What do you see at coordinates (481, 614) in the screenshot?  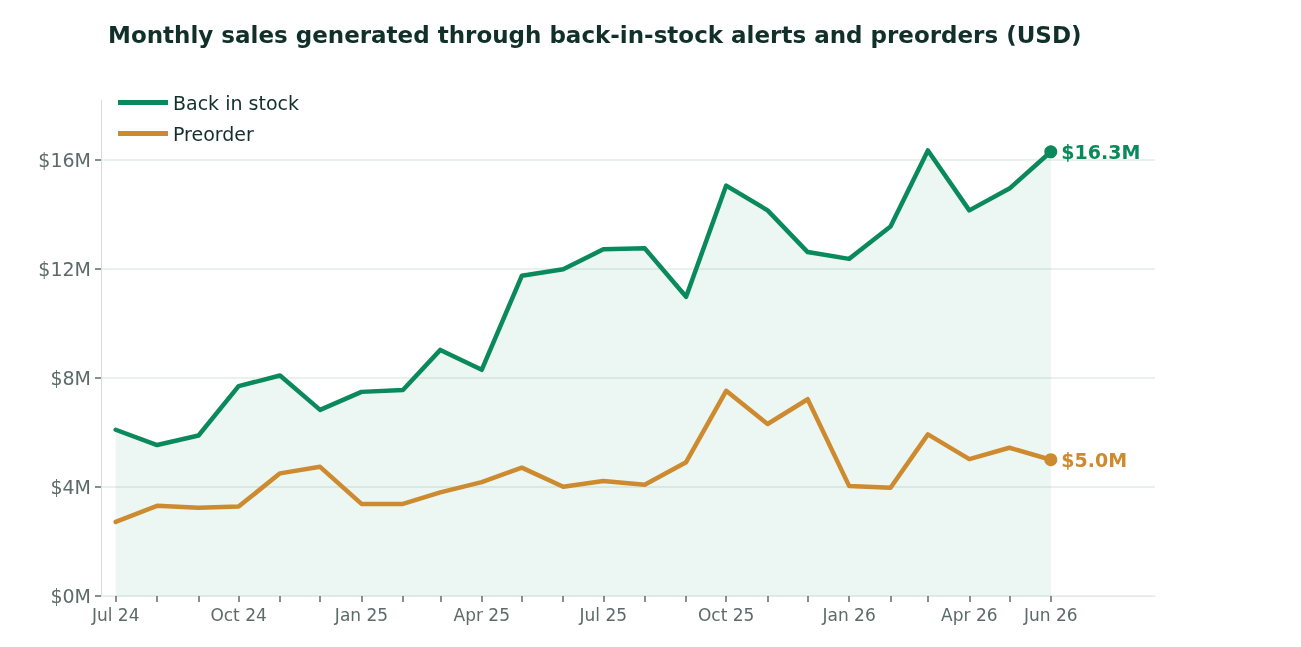 I see `x-tick-label: Apr 25` at bounding box center [481, 614].